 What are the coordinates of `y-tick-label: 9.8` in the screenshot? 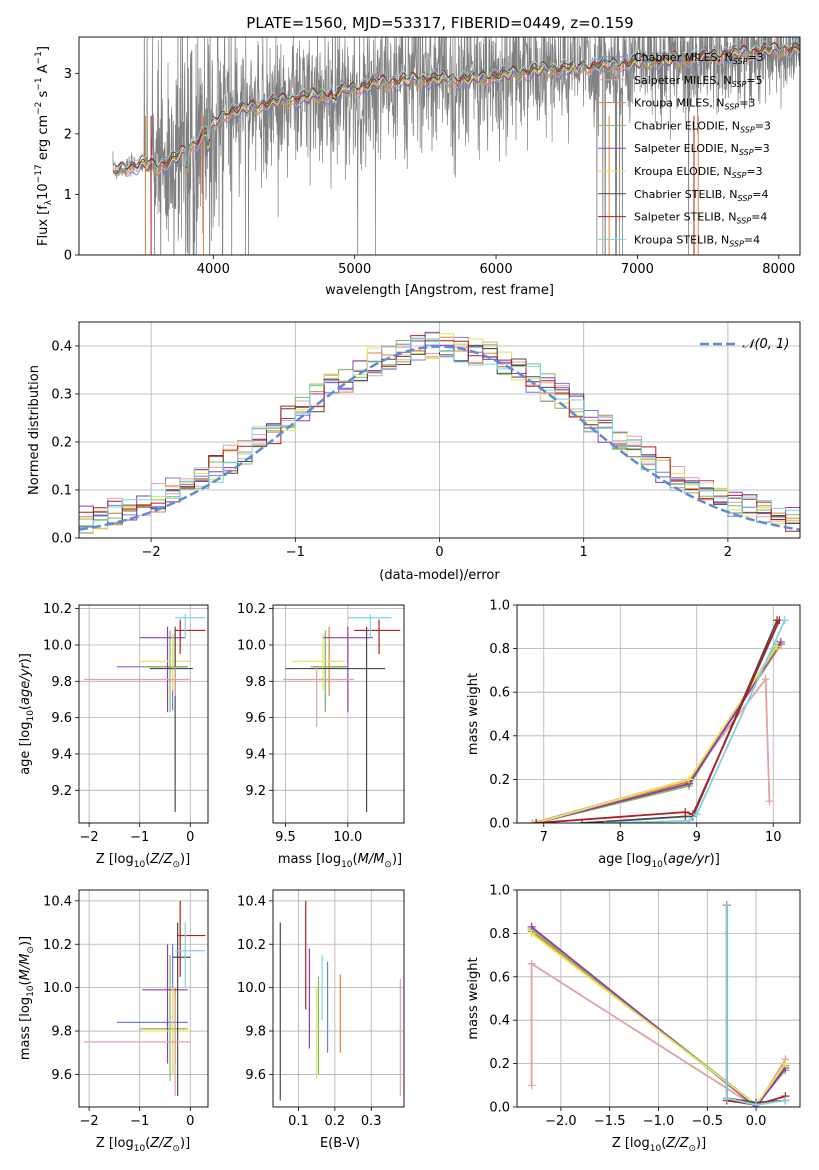 It's located at (61, 682).